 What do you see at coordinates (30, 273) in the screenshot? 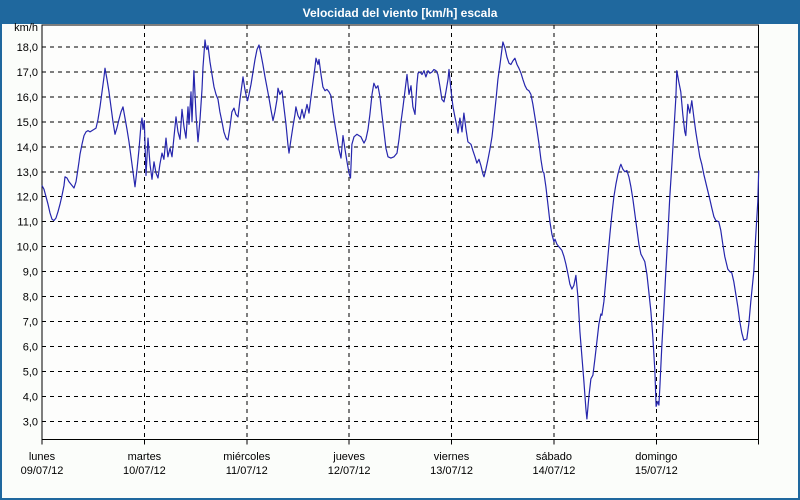
I see `y-axis-tick-label: 9,0` at bounding box center [30, 273].